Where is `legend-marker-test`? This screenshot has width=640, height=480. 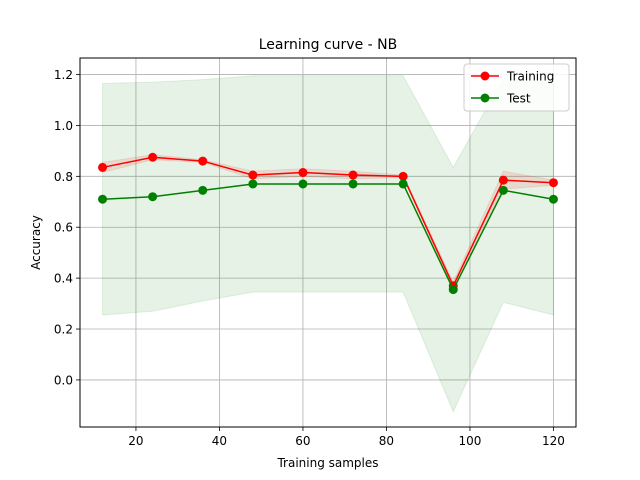 legend-marker-test is located at coordinates (485, 98).